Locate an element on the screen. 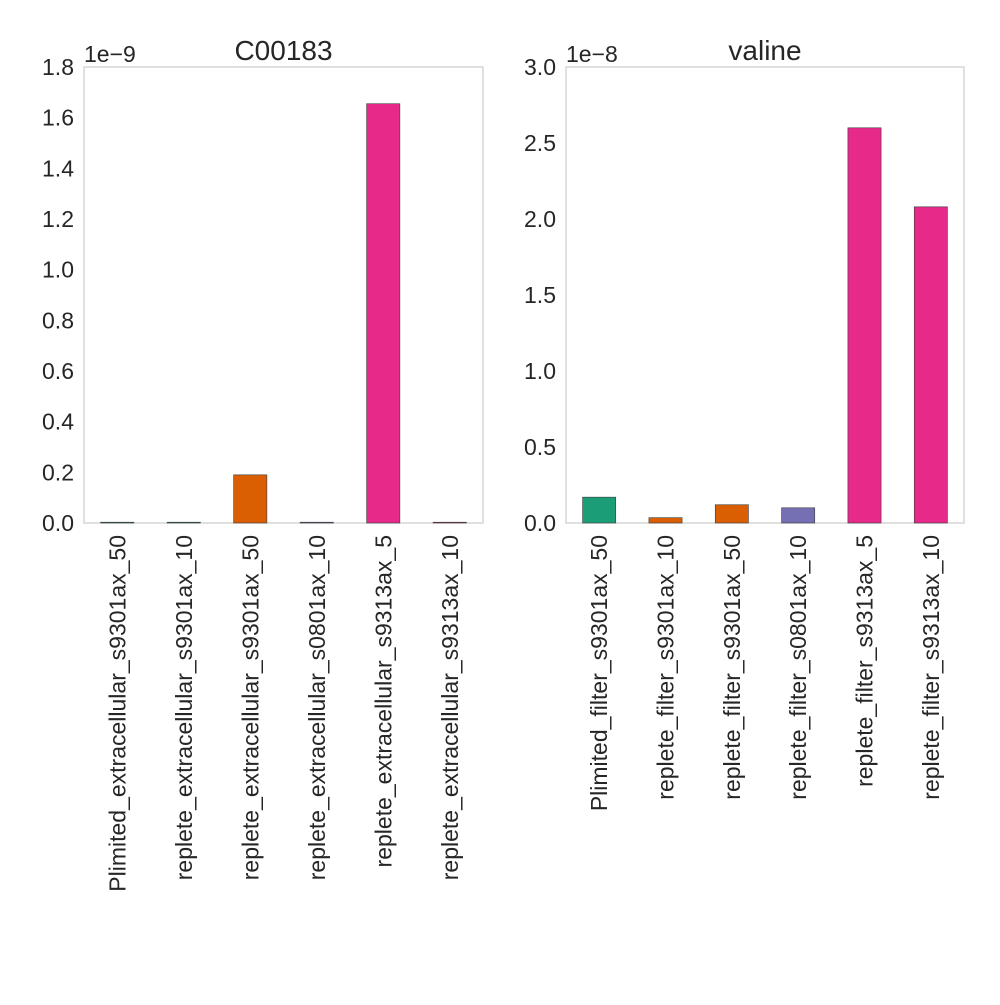 This screenshot has height=1005, width=1000. x-tick-label: Plimited_extracellular_s9301ax_50 is located at coordinates (117, 713).